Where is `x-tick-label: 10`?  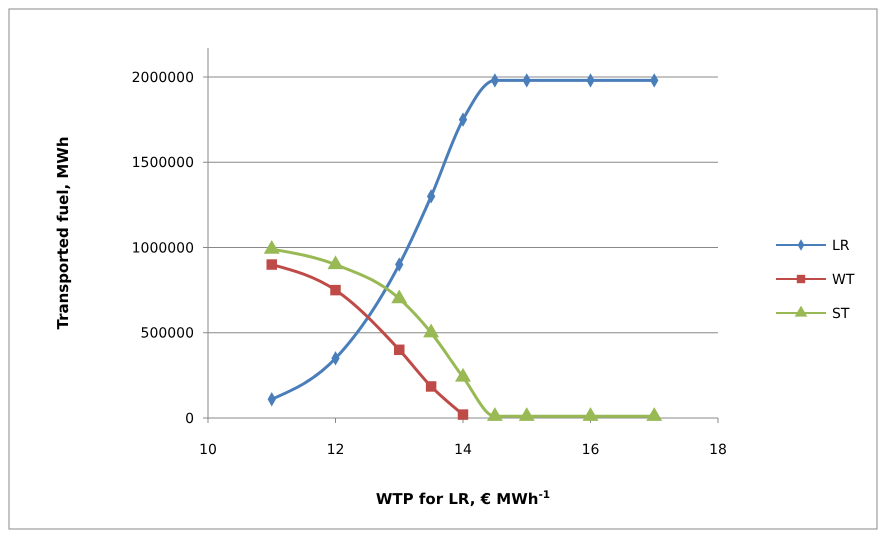
x-tick-label: 10 is located at coordinates (208, 450).